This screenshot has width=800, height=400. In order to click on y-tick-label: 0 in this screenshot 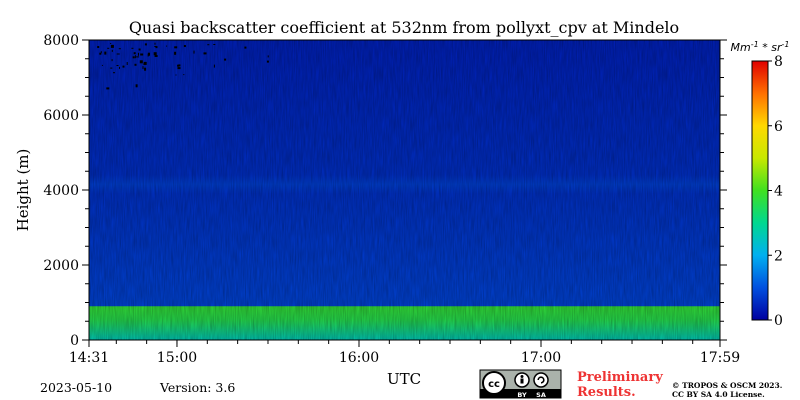, I will do `click(74, 341)`.